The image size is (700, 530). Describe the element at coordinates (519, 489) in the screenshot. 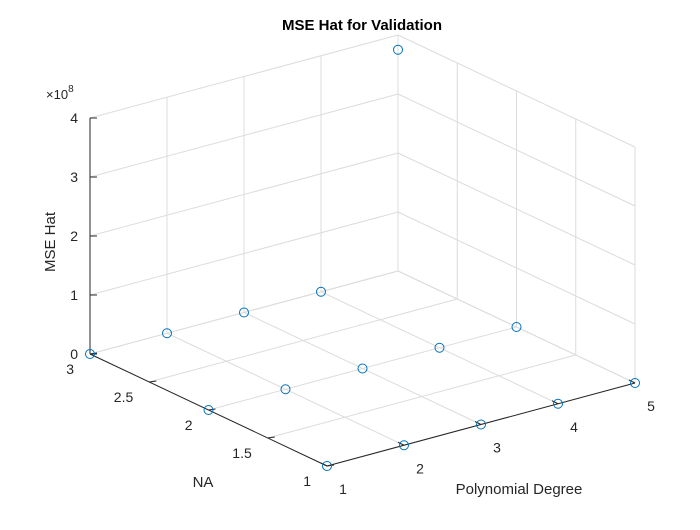

I see `x-axis-label: Polynomial Degree` at that location.